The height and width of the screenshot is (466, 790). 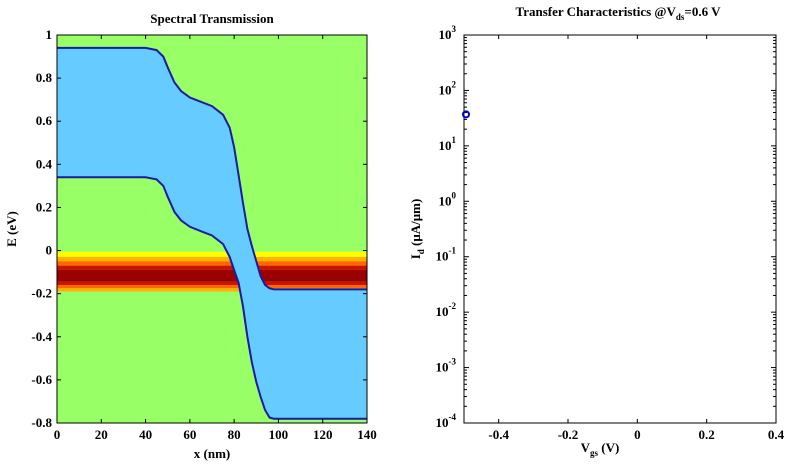 What do you see at coordinates (189, 434) in the screenshot?
I see `x-tick-label: 60` at bounding box center [189, 434].